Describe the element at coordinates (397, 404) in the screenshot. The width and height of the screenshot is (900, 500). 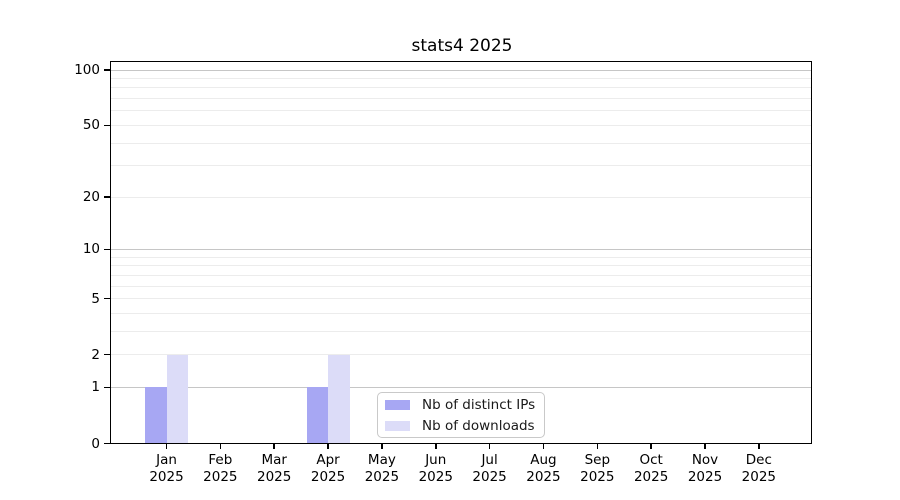
I see `legend-swatch-distinct-ips` at that location.